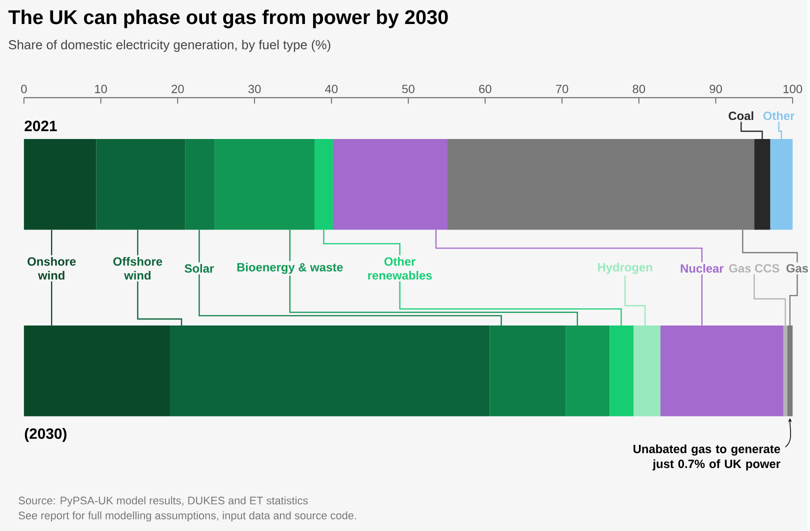  What do you see at coordinates (137, 268) in the screenshot?
I see `legend-label: Offshore wind` at bounding box center [137, 268].